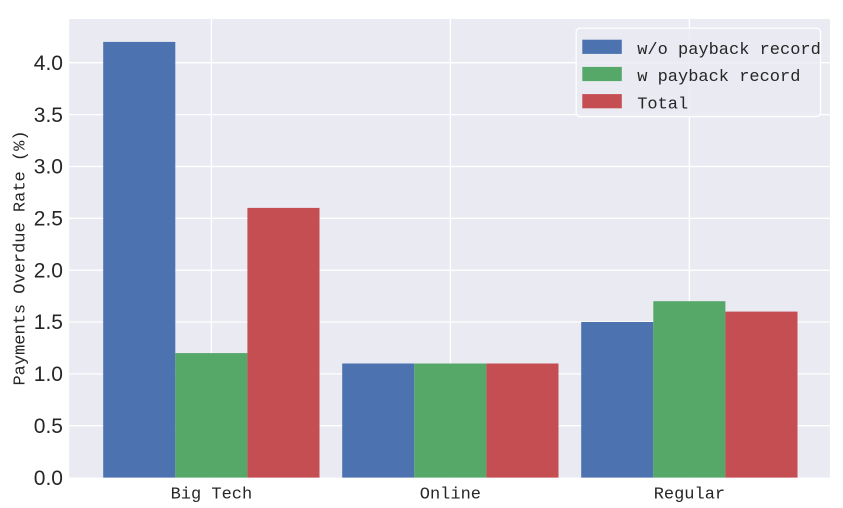 The width and height of the screenshot is (843, 508). Describe the element at coordinates (48, 426) in the screenshot. I see `svg-text: 0.5` at that location.